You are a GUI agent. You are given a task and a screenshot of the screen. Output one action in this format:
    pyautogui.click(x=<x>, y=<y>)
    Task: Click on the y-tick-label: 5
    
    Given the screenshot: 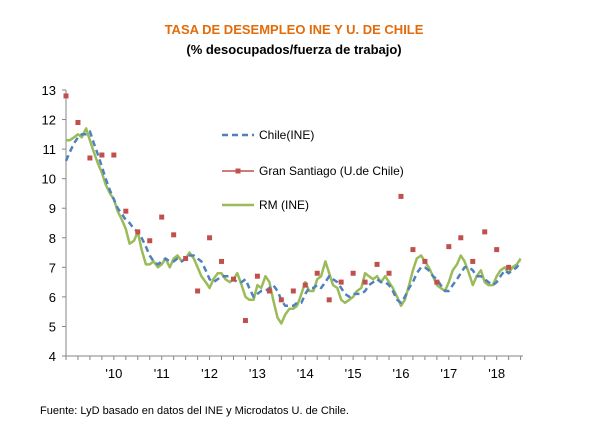 What is the action you would take?
    pyautogui.click(x=52, y=326)
    